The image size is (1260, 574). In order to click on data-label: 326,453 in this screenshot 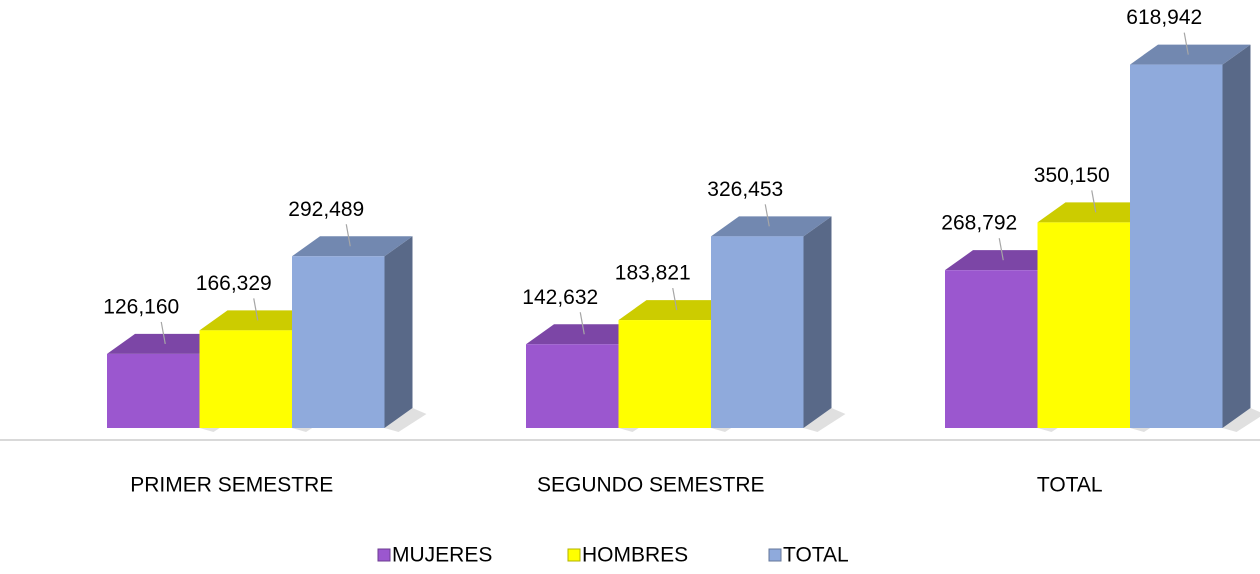, I will do `click(745, 189)`.